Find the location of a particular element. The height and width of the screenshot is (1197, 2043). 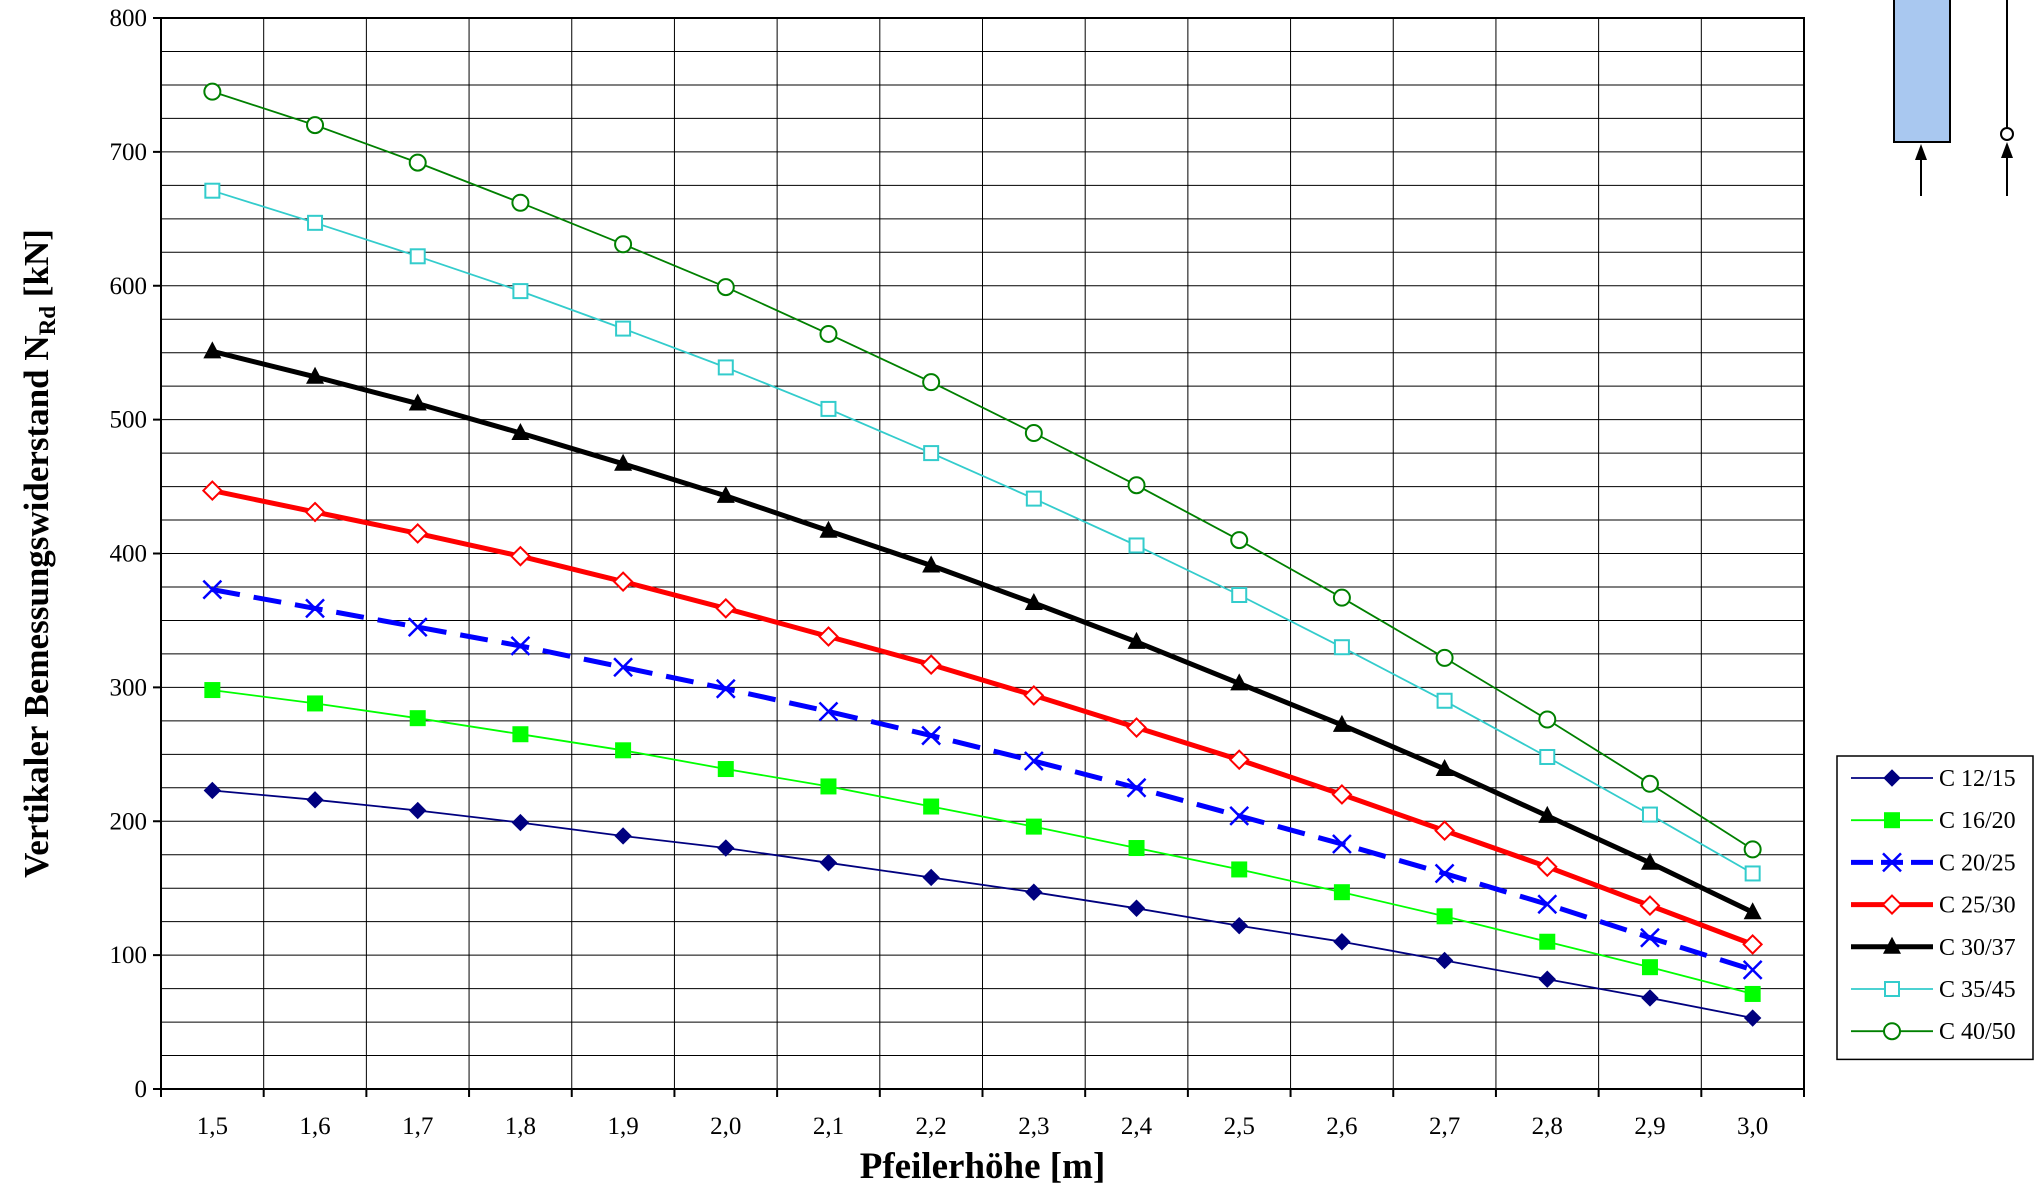

x-tick-label: 2,5 is located at coordinates (1239, 1126).